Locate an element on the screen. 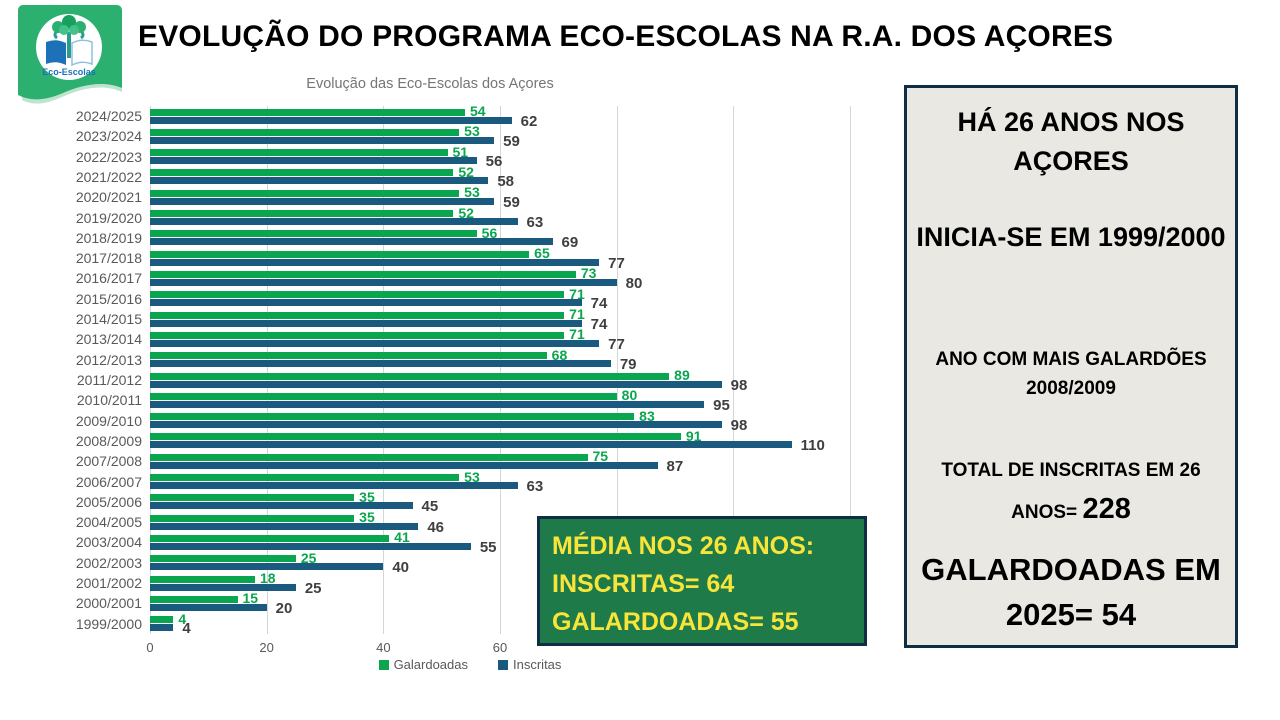 This screenshot has height=720, width=1280. value-label-galardoadas: 68 is located at coordinates (559, 354).